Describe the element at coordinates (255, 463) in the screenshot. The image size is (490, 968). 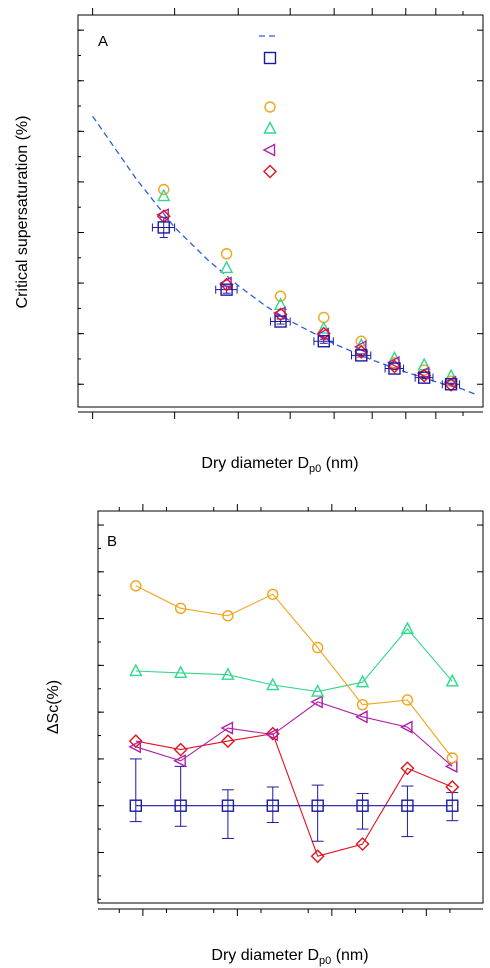
I see `panel-a-xlabel-main: Dry diameter D` at that location.